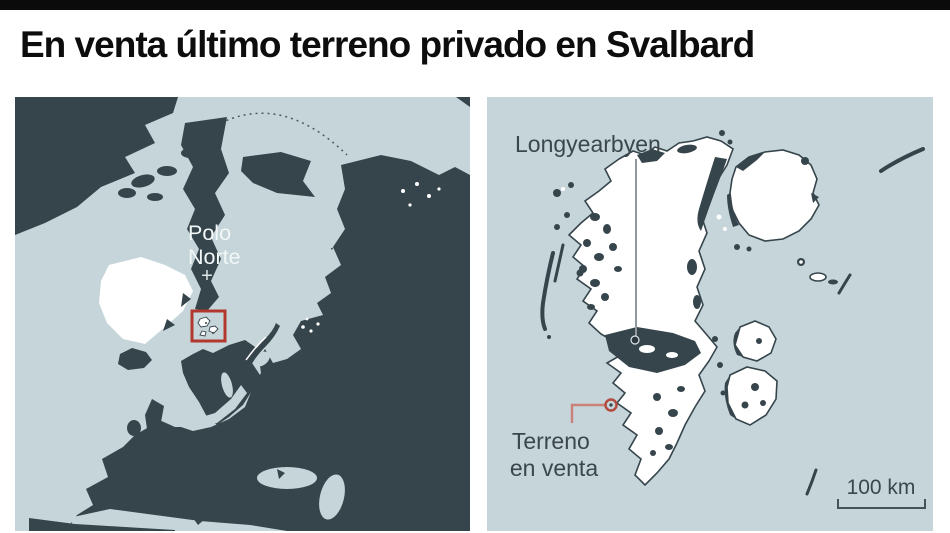 This screenshot has width=950, height=533. Describe the element at coordinates (865, 321) in the screenshot. I see `outlying-islands` at that location.